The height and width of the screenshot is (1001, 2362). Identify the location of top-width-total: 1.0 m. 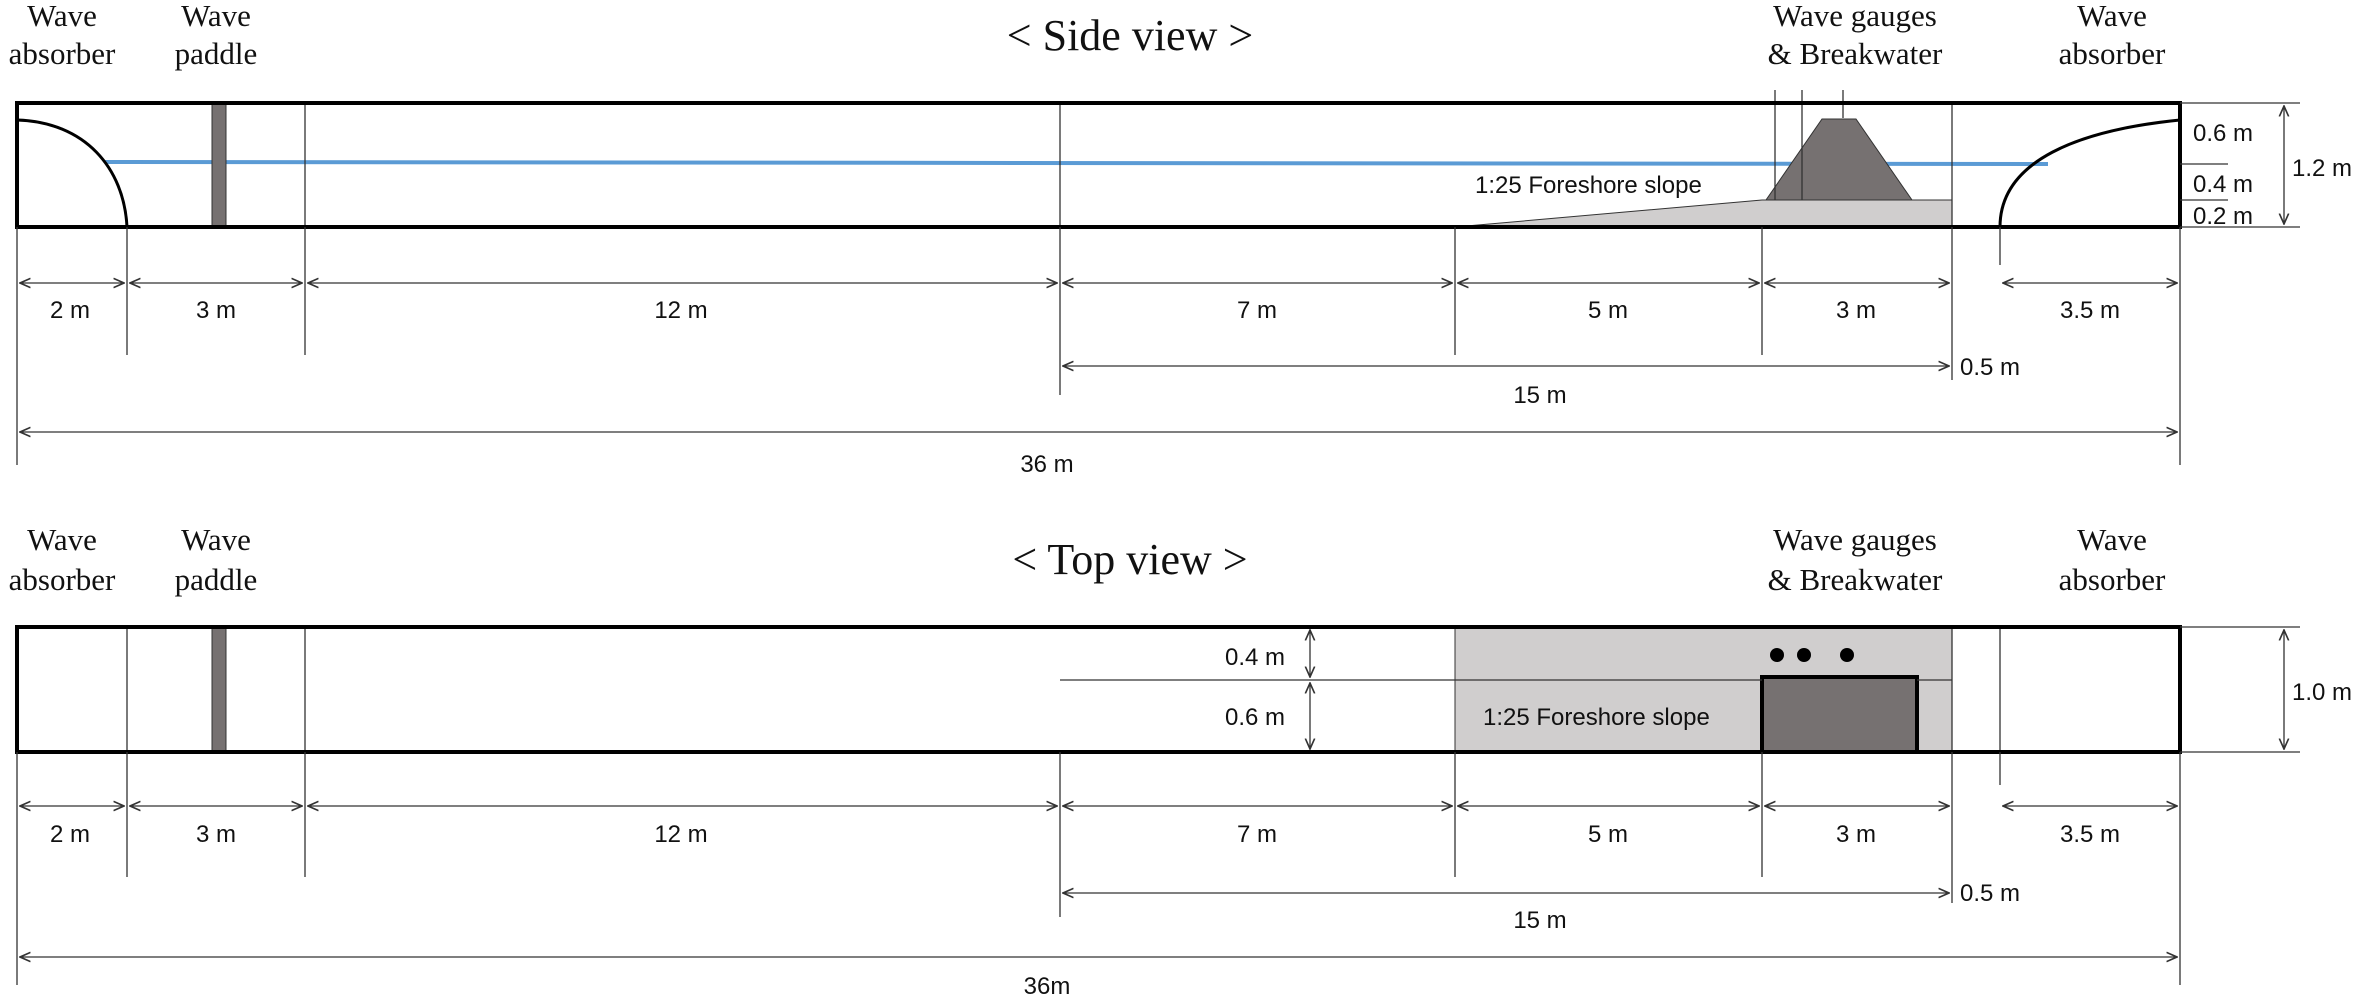
(2322, 692).